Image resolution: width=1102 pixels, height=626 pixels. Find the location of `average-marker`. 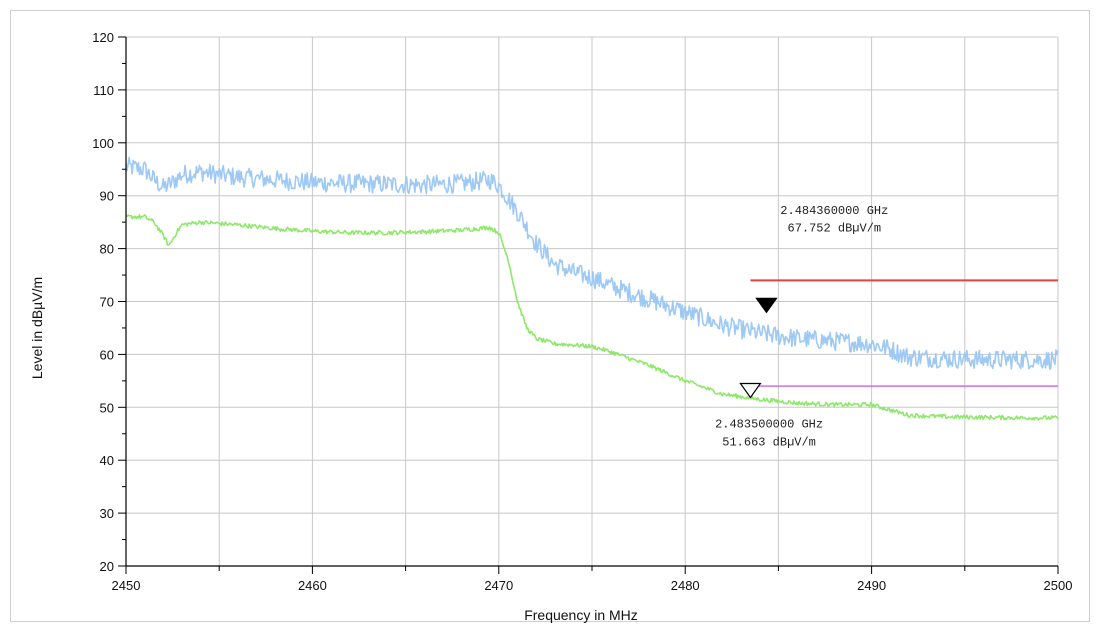

average-marker is located at coordinates (750, 390).